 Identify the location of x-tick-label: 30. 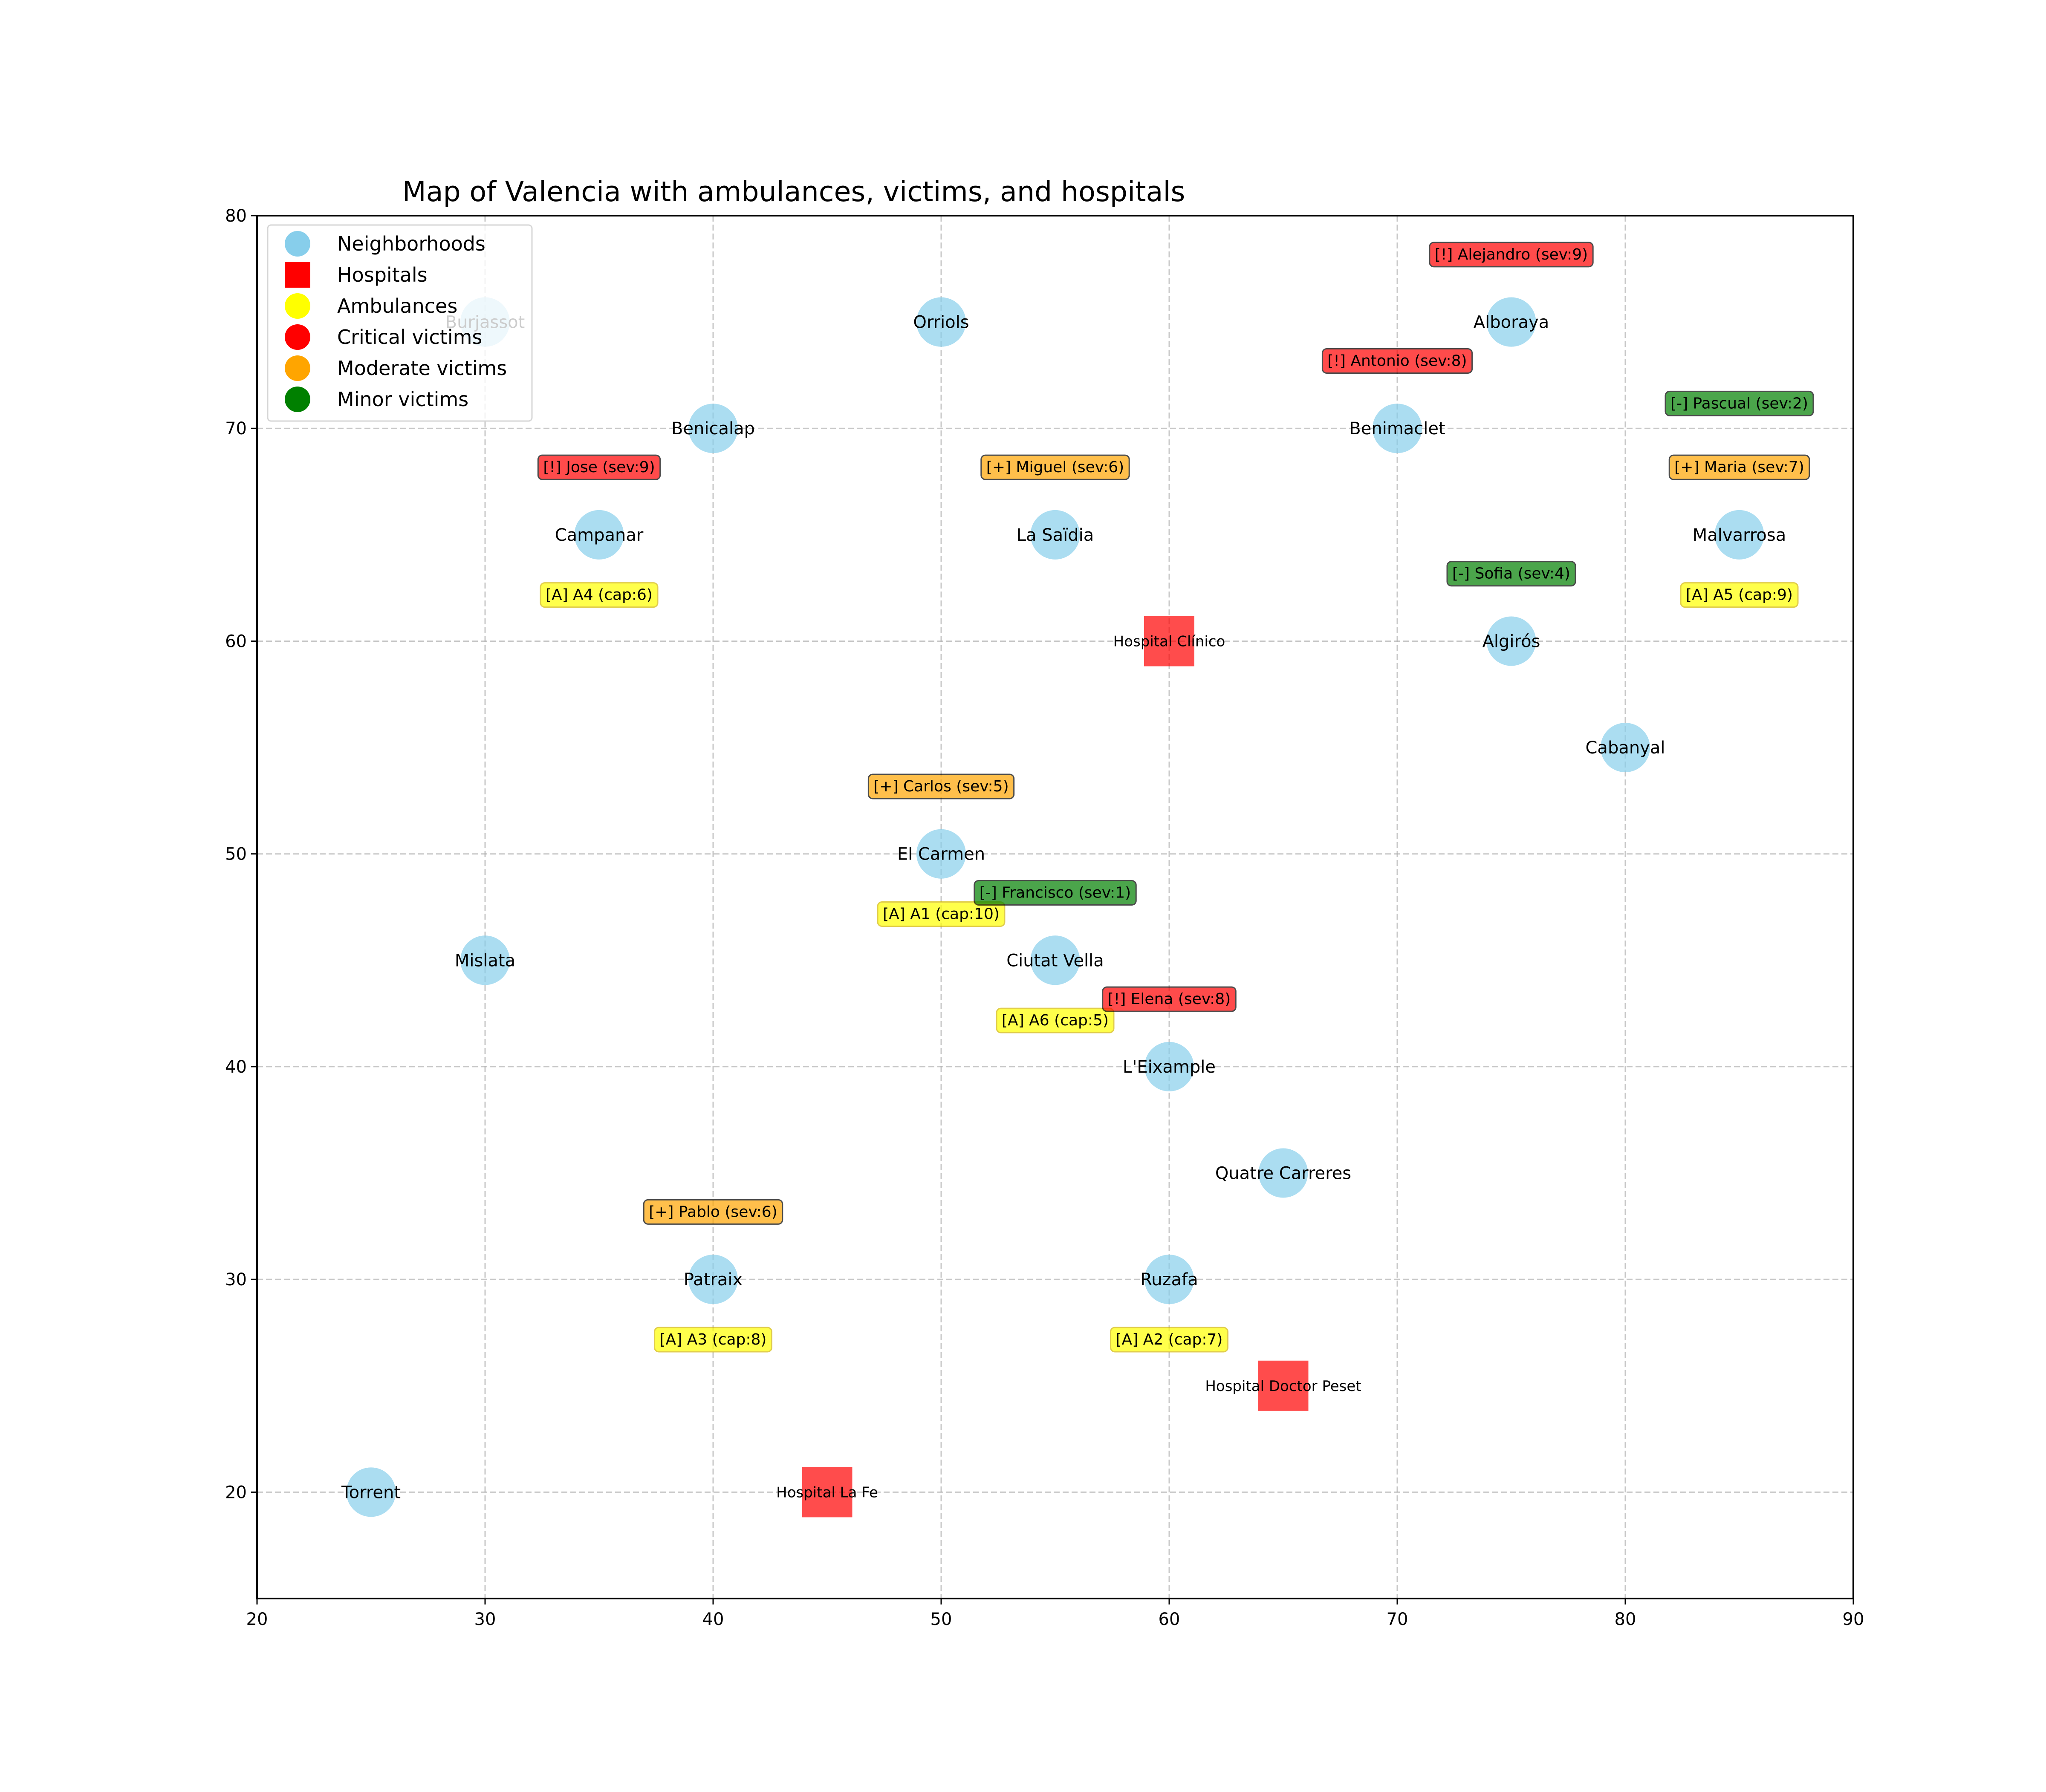
(485, 1619).